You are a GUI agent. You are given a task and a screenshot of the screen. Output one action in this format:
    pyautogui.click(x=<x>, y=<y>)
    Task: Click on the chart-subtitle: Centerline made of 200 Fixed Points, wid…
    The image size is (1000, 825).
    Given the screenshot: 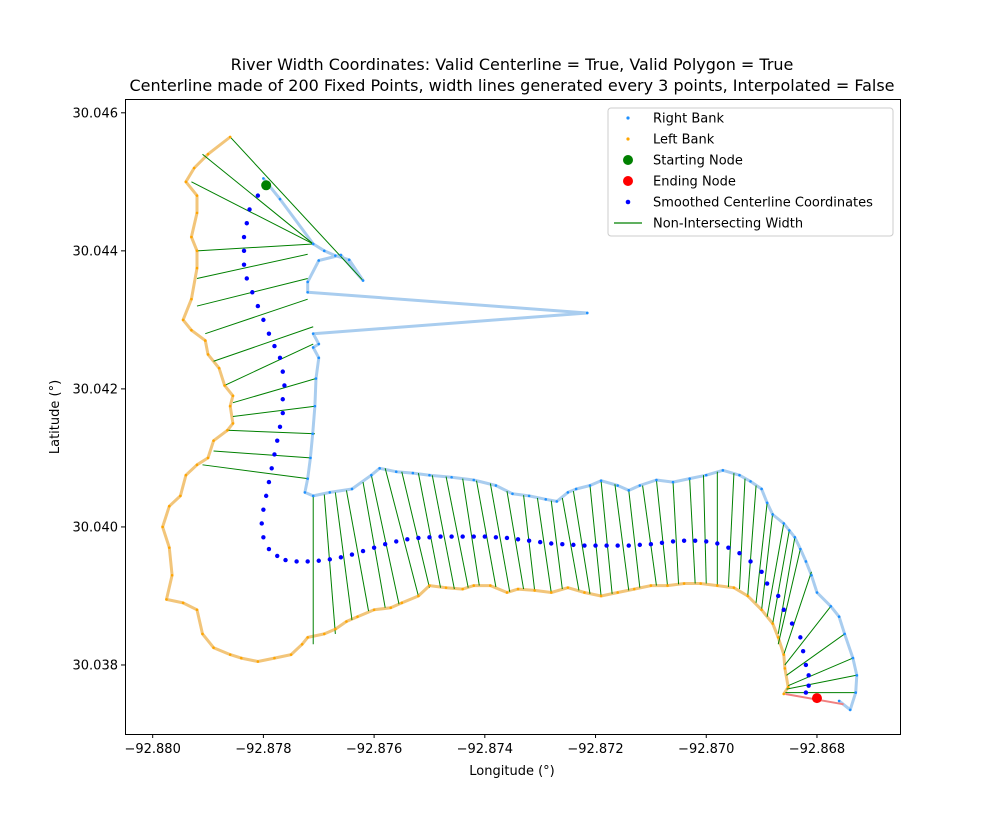 What is the action you would take?
    pyautogui.click(x=511, y=85)
    